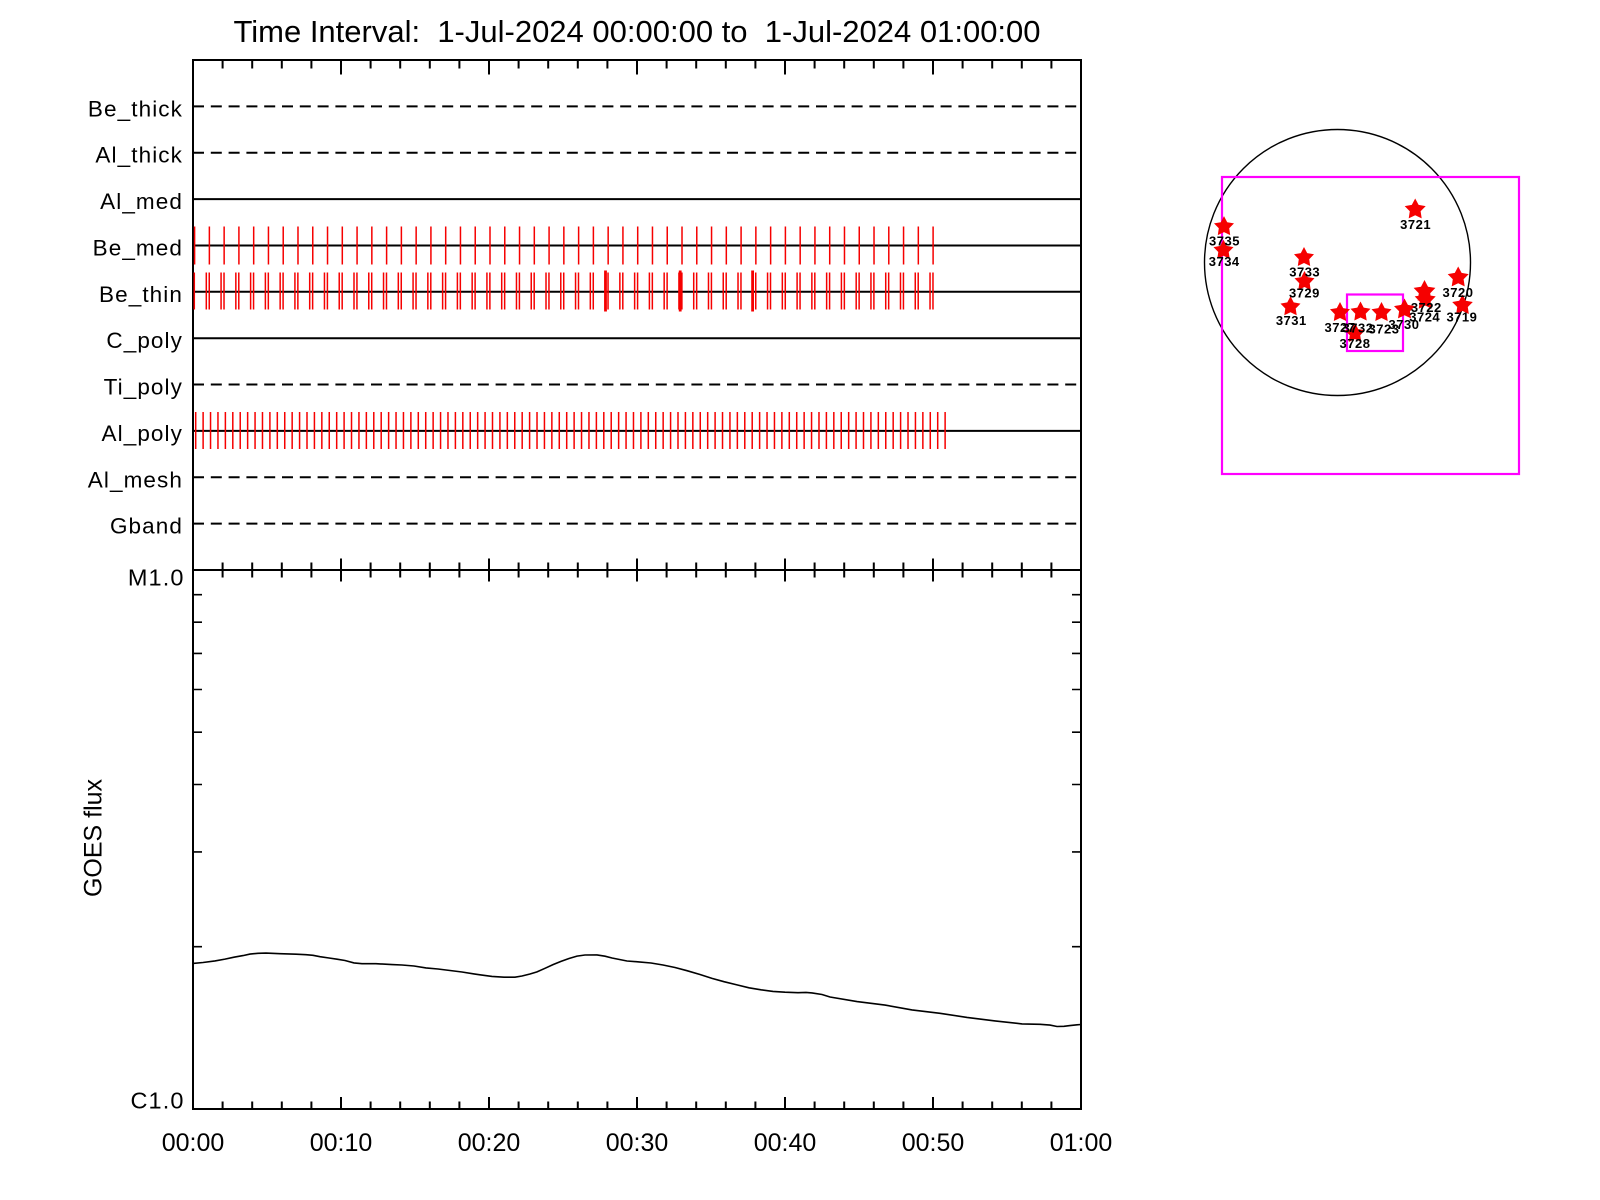 This screenshot has height=1200, width=1600. What do you see at coordinates (156, 578) in the screenshot?
I see `svg-text: M1.0` at bounding box center [156, 578].